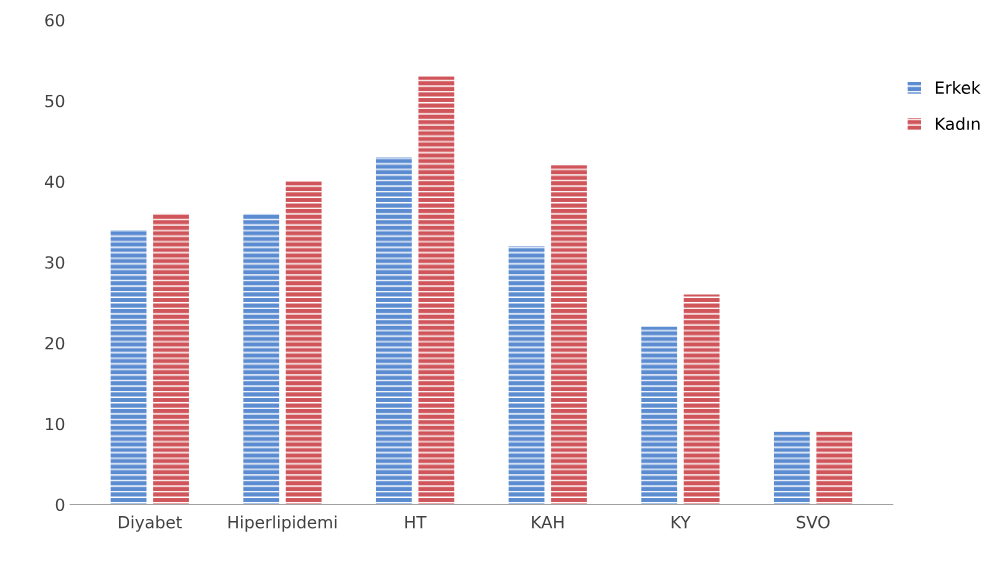 The image size is (1003, 570). Describe the element at coordinates (416, 522) in the screenshot. I see `x-tick-label: HT` at that location.